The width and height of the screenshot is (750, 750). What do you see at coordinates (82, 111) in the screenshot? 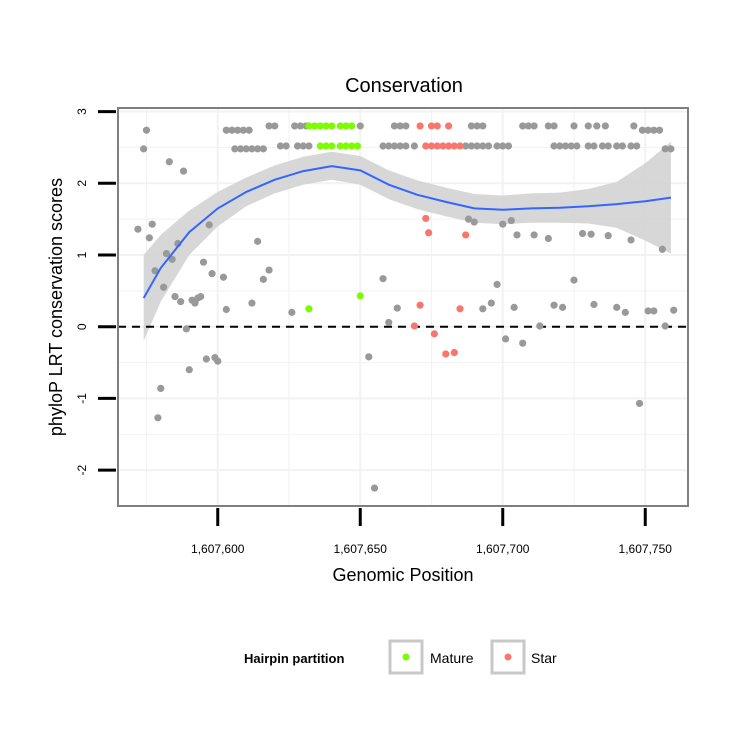
I see `y-tick-label: 3` at bounding box center [82, 111].